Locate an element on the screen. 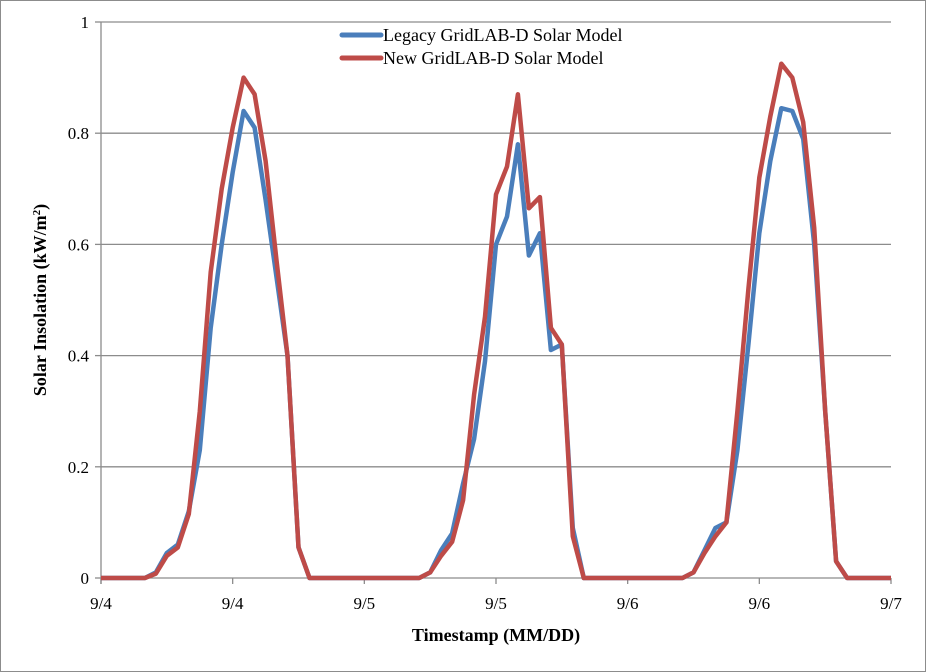 The width and height of the screenshot is (926, 672). y-tick-label: 0.4 is located at coordinates (79, 356).